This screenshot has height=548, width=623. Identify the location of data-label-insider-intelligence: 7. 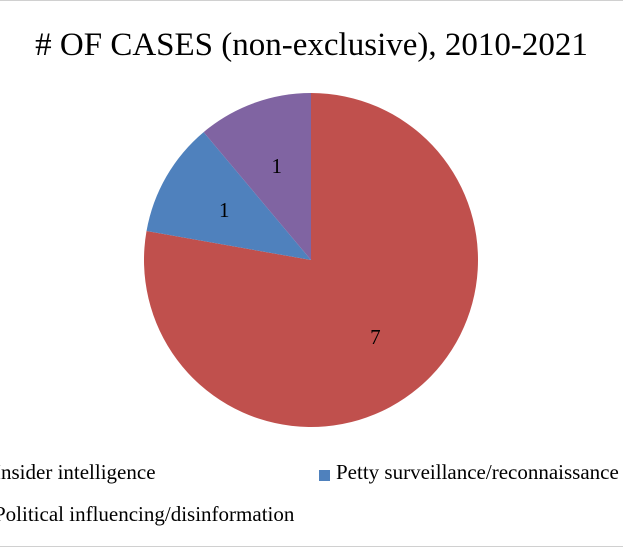
(375, 337).